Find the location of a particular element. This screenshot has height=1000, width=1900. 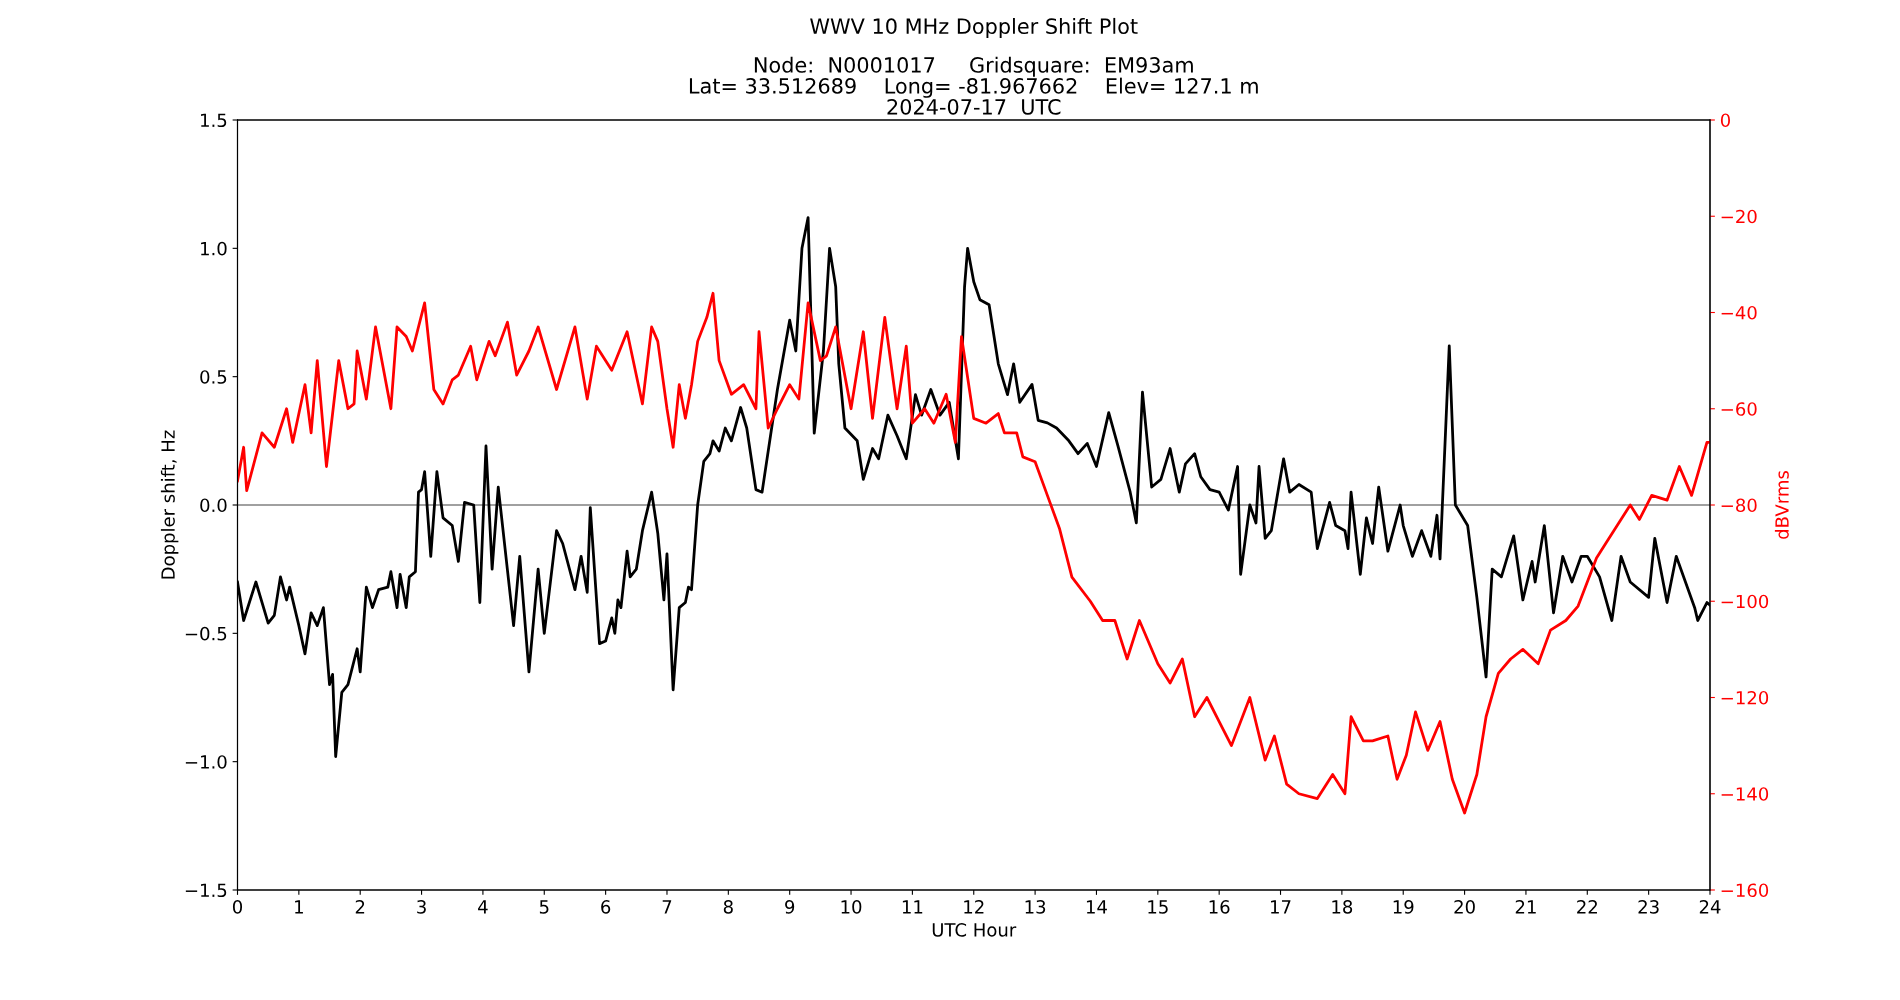

y2-tick-label: −80 is located at coordinates (1739, 505).